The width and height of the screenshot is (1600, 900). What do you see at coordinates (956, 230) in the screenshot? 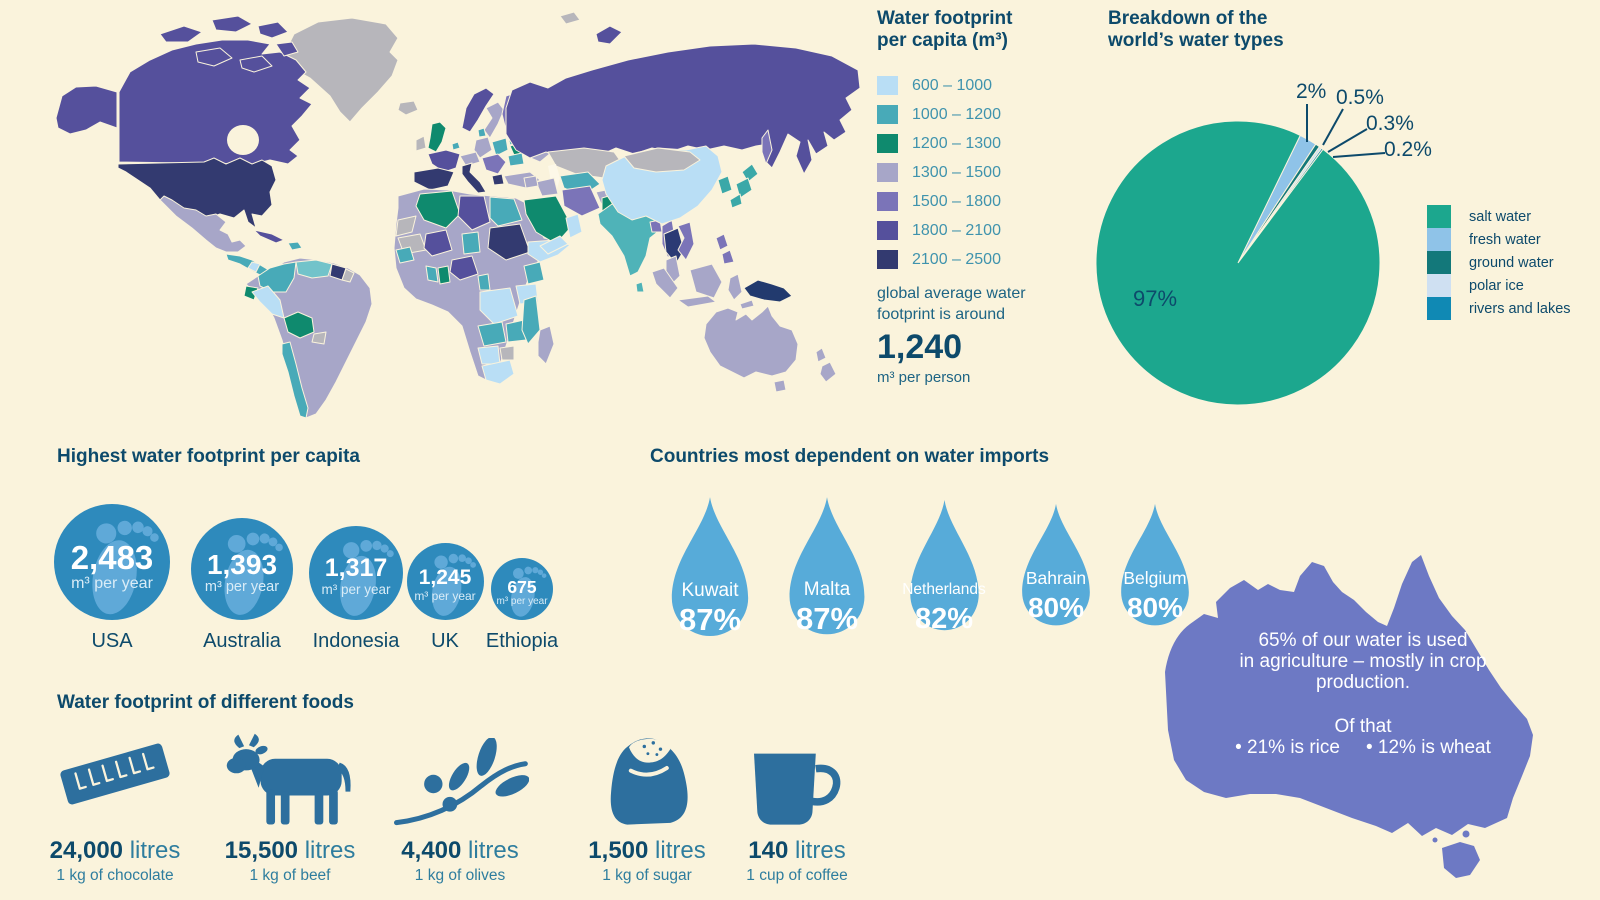
I see `map-legend-range: 1800 – 2100` at bounding box center [956, 230].